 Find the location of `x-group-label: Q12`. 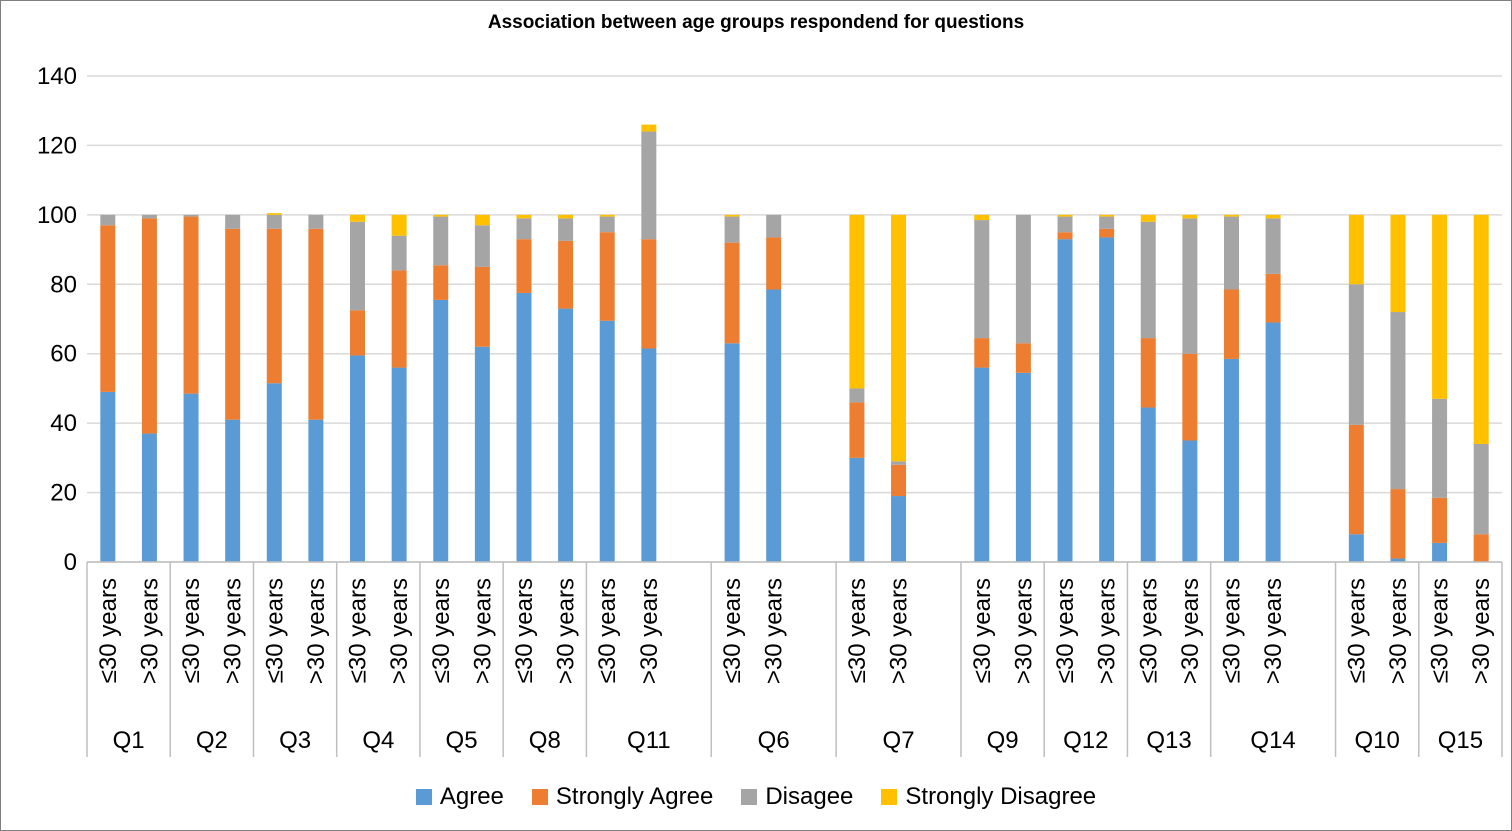

x-group-label: Q12 is located at coordinates (1085, 740).